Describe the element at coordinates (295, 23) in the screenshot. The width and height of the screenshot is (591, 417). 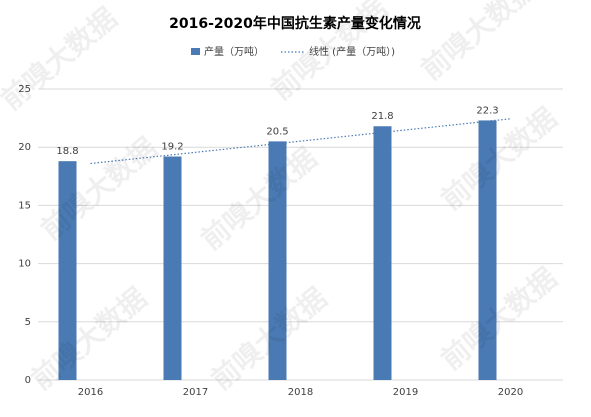
I see `chart-title: 2016-2020年中国抗生素产量变化情况` at that location.